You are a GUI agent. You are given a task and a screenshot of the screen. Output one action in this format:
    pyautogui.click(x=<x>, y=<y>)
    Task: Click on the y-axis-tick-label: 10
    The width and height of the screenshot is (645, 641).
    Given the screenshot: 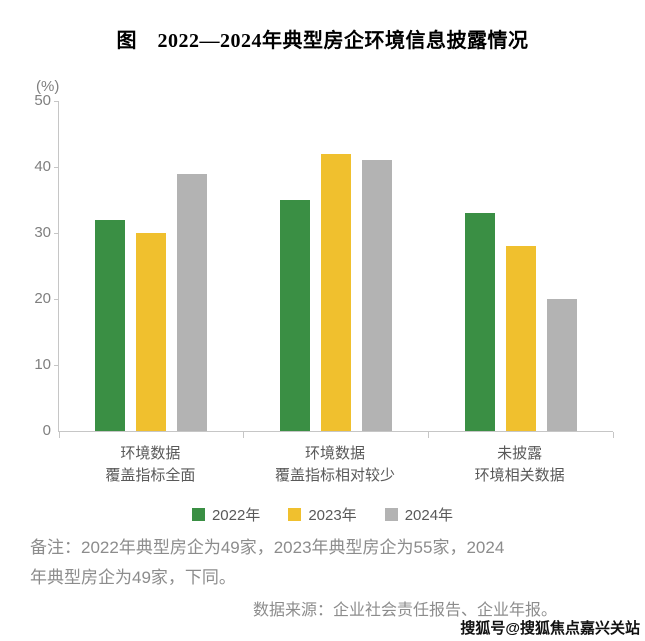 What is the action you would take?
    pyautogui.click(x=42, y=364)
    